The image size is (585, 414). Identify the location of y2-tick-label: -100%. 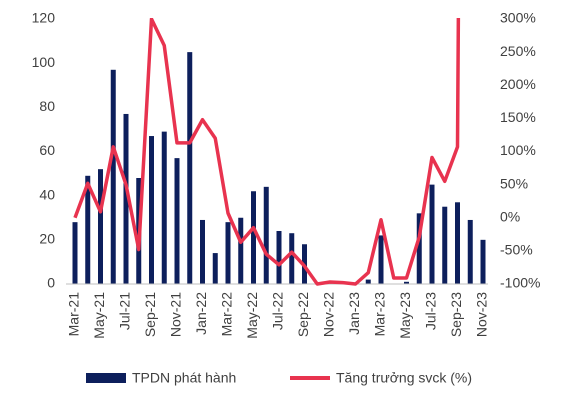
(520, 283).